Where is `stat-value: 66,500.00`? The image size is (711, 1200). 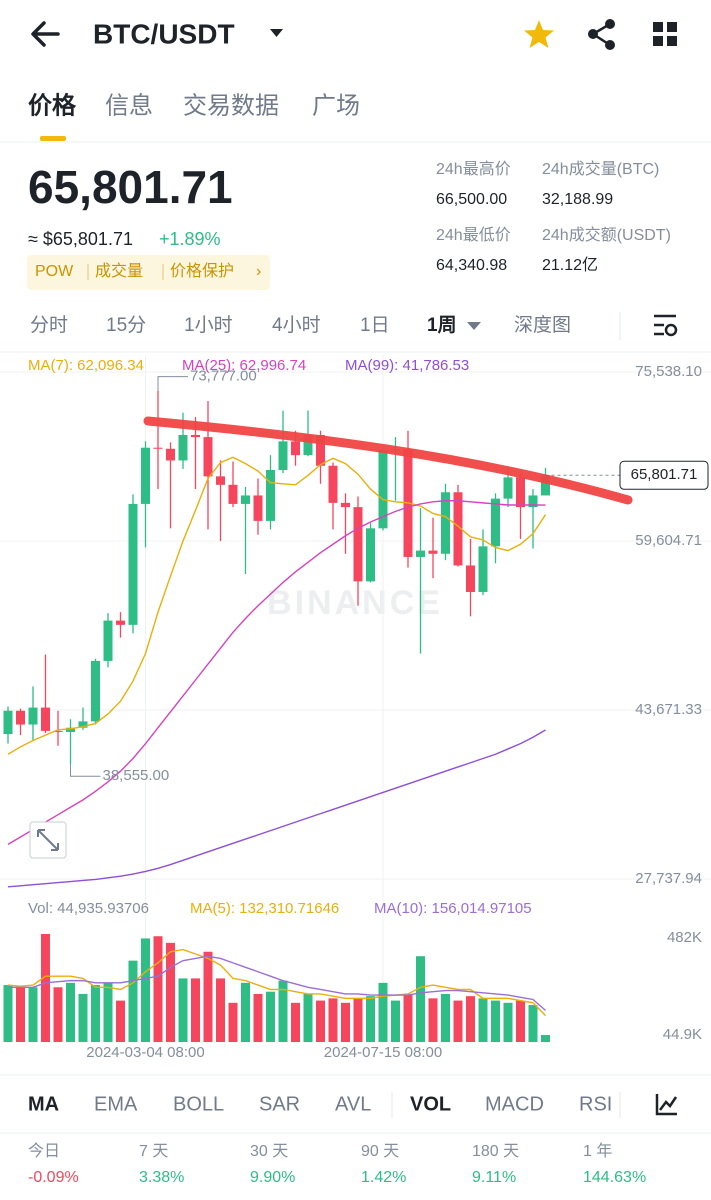 stat-value: 66,500.00 is located at coordinates (471, 199).